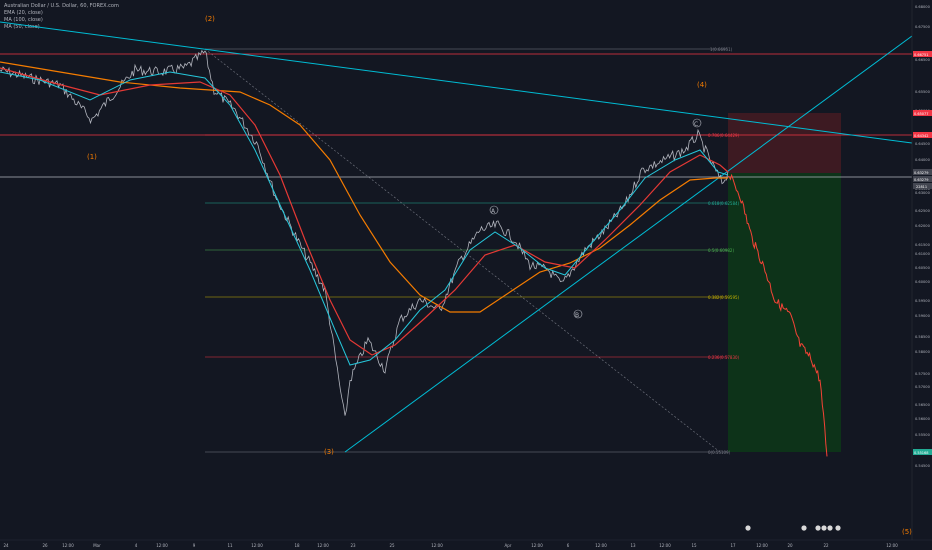 Image resolution: width=932 pixels, height=550 pixels. What do you see at coordinates (23, 13) in the screenshot?
I see `indicator-ema: EMA (20, close)` at bounding box center [23, 13].